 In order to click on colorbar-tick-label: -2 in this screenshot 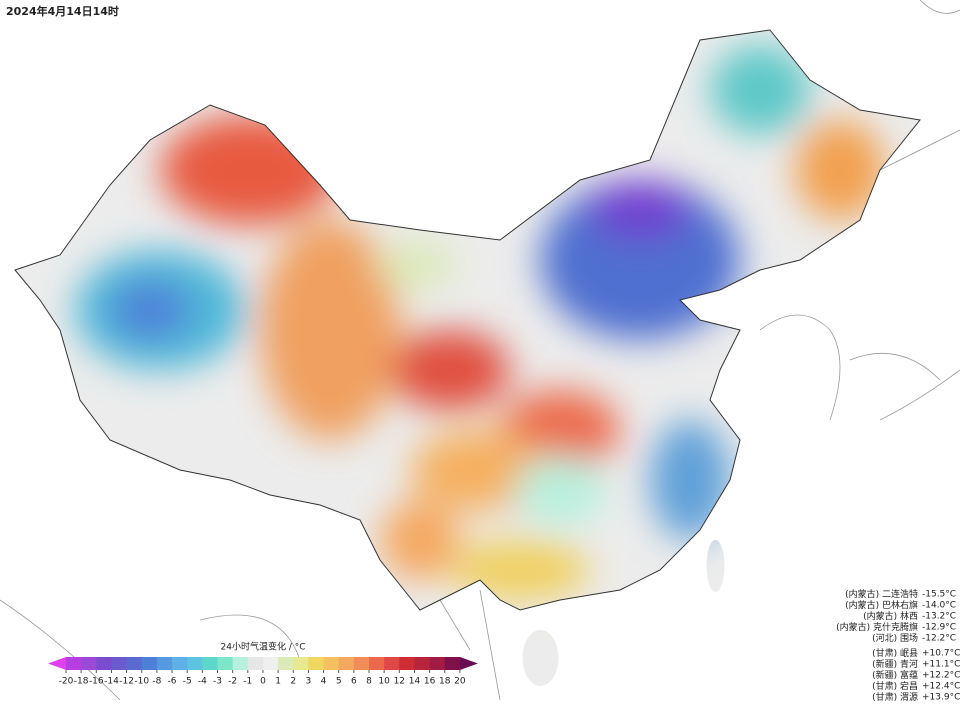, I will do `click(232, 682)`.